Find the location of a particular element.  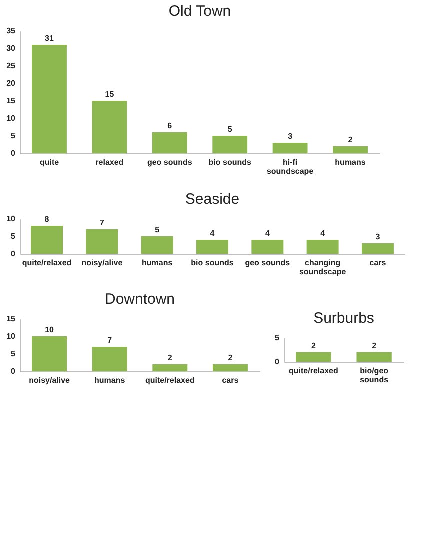

x-tick-label: hi-fi soundscape is located at coordinates (290, 167).